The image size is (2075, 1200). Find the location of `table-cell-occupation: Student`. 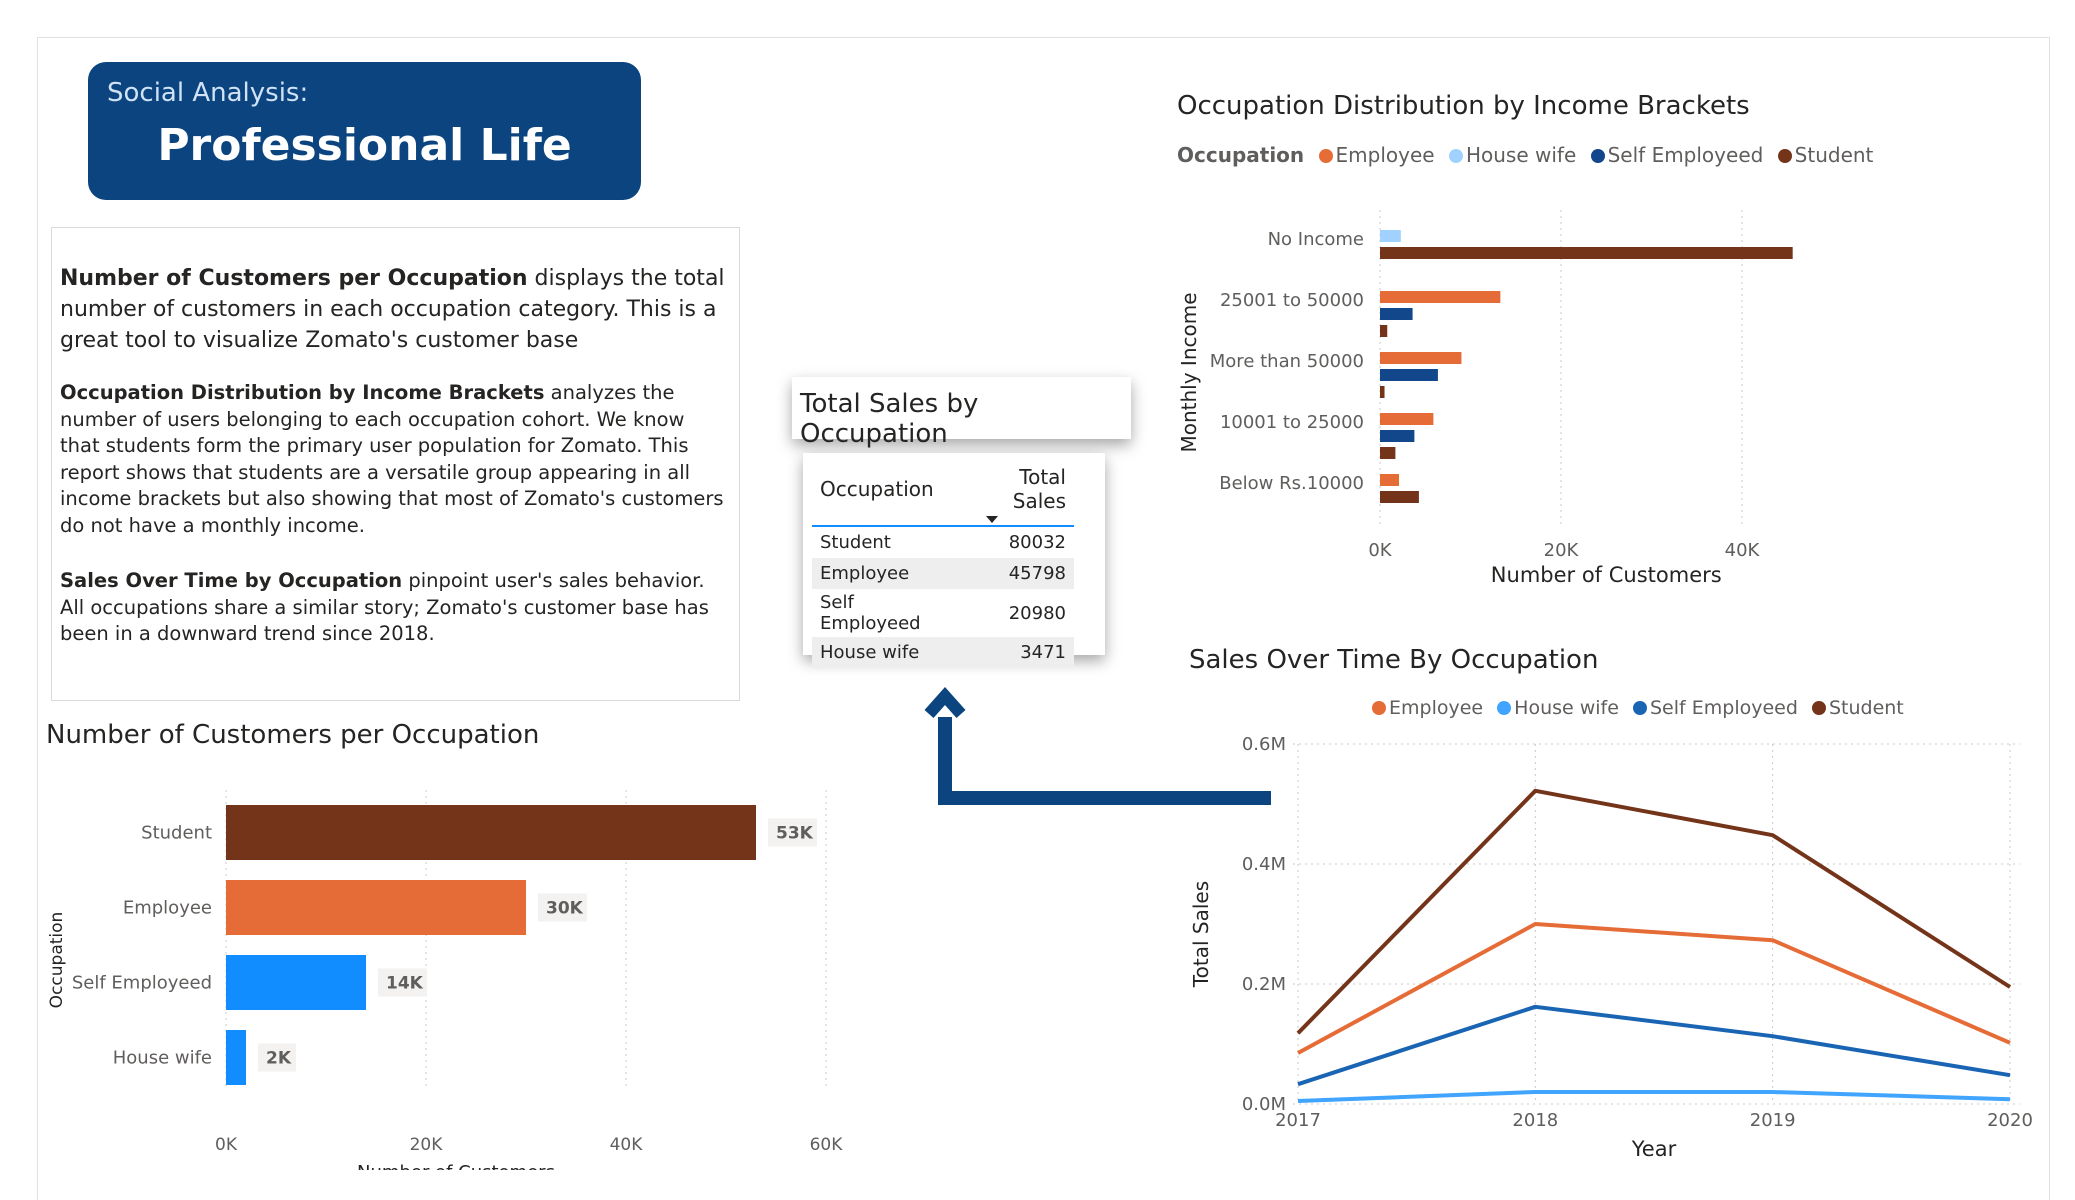

table-cell-occupation: Student is located at coordinates (855, 542).